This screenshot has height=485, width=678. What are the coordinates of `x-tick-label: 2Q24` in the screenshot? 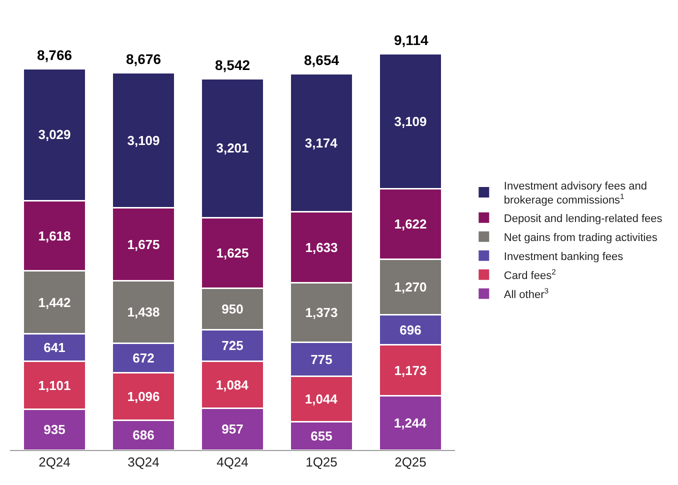 It's located at (54, 462).